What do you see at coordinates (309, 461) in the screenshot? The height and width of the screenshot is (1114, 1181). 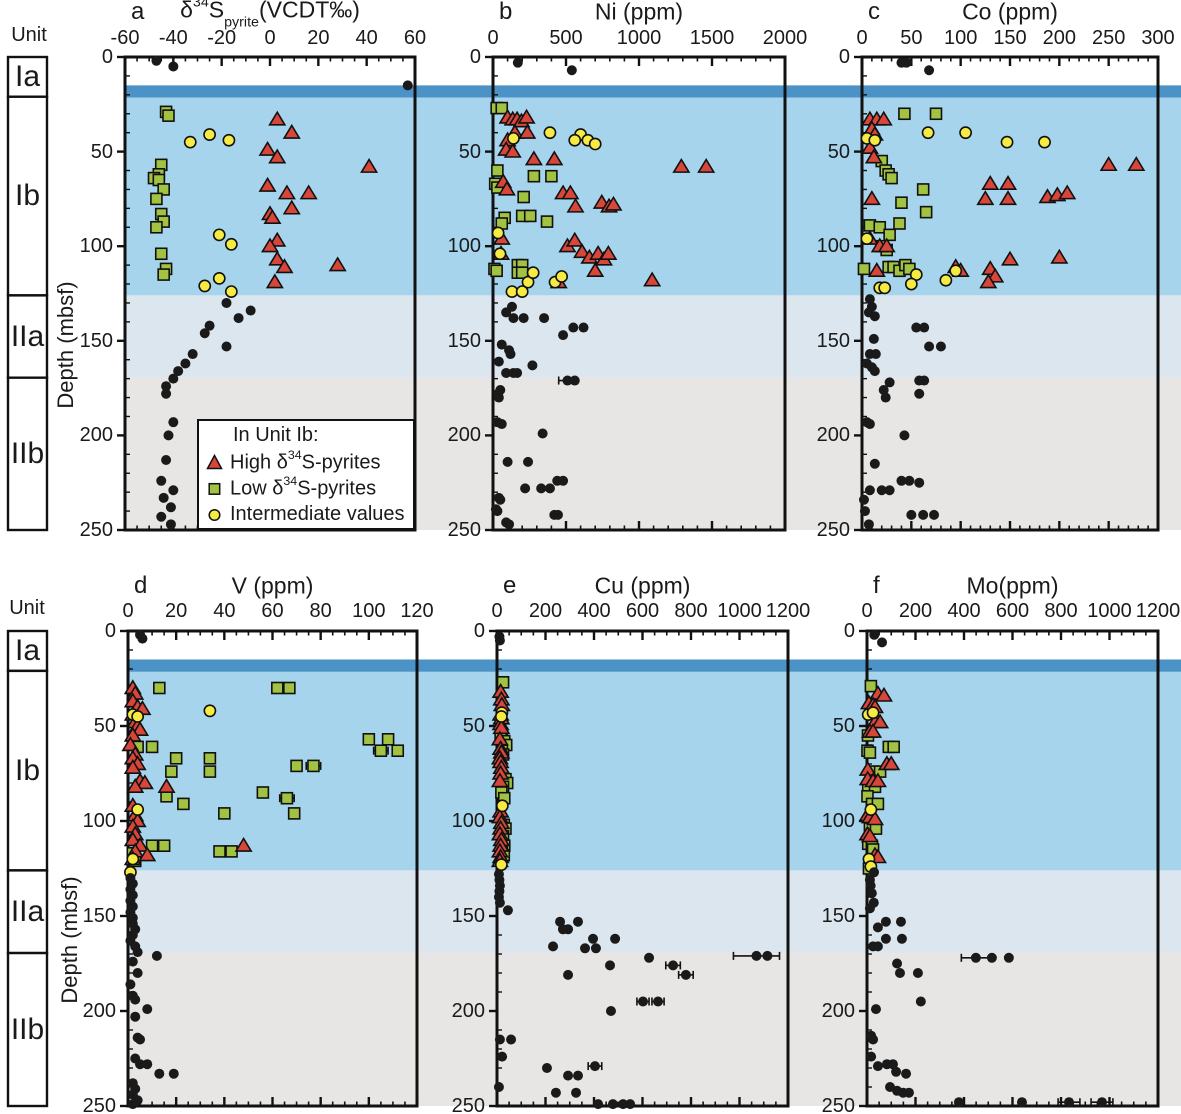 I see `legend-item-high: High δ34S-pyrites` at bounding box center [309, 461].